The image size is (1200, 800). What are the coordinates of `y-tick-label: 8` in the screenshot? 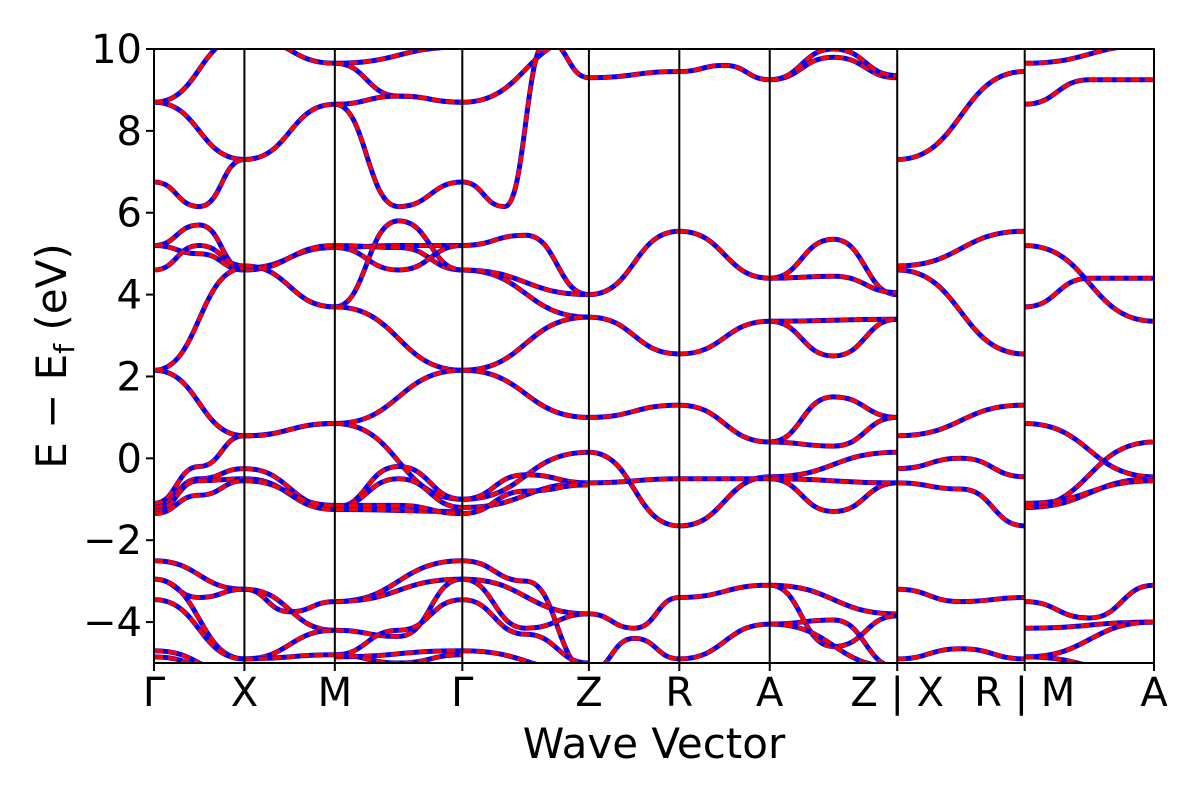 It's located at (129, 132).